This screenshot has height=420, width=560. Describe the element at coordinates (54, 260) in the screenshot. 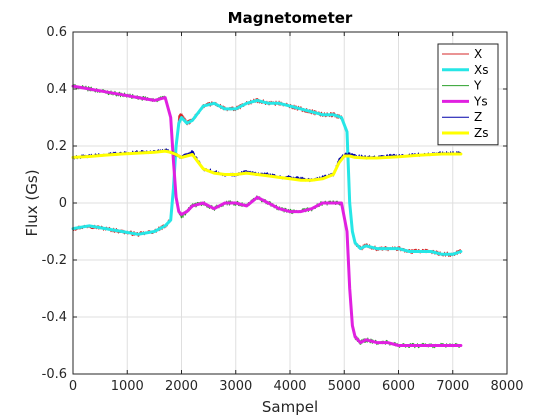

I see `y-tick-label: -0.2` at that location.